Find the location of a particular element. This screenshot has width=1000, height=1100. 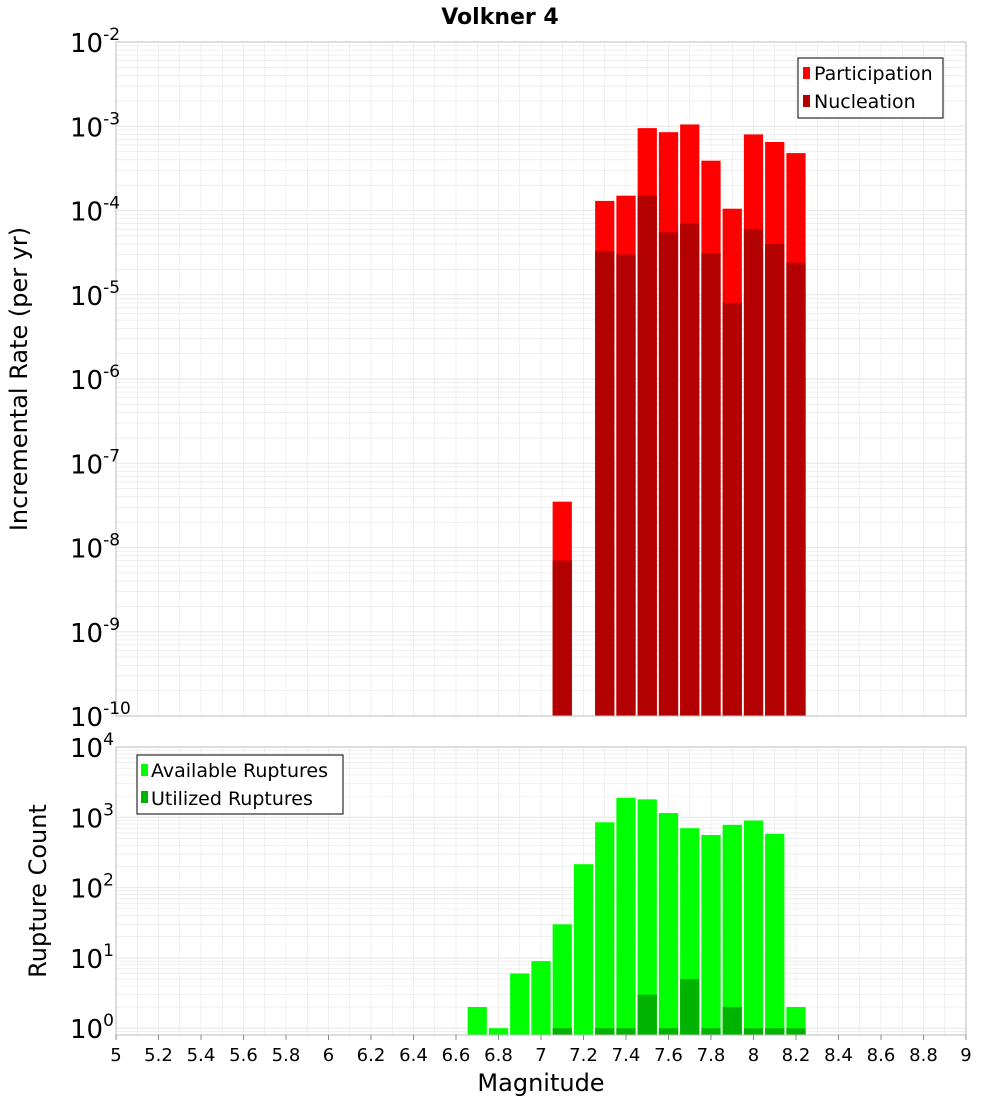

bottom-legend-box is located at coordinates (240, 784).